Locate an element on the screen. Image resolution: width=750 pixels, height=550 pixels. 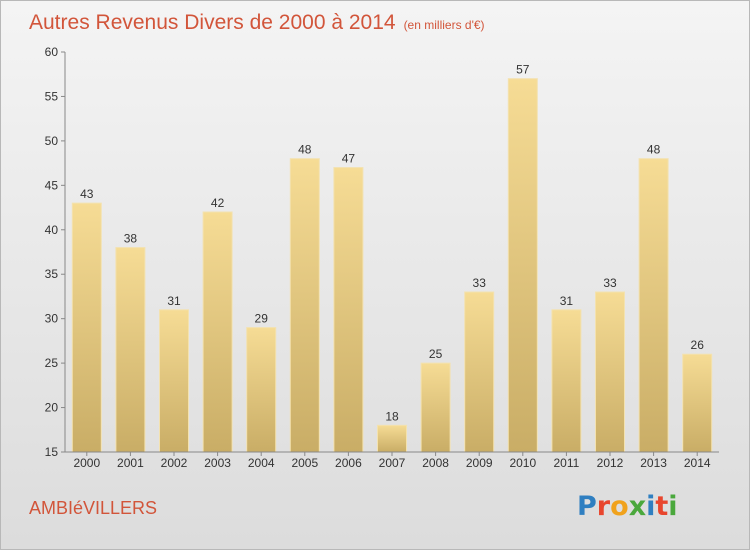
data-label: 47 is located at coordinates (349, 159).